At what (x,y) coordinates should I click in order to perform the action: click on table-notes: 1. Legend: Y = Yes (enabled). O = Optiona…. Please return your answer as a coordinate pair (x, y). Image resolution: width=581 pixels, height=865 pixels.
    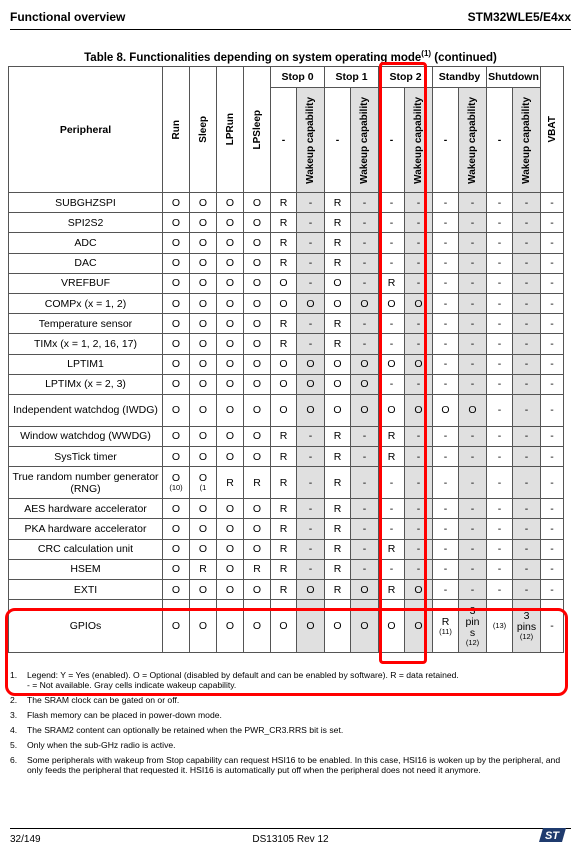
    Looking at the image, I should click on (290, 725).